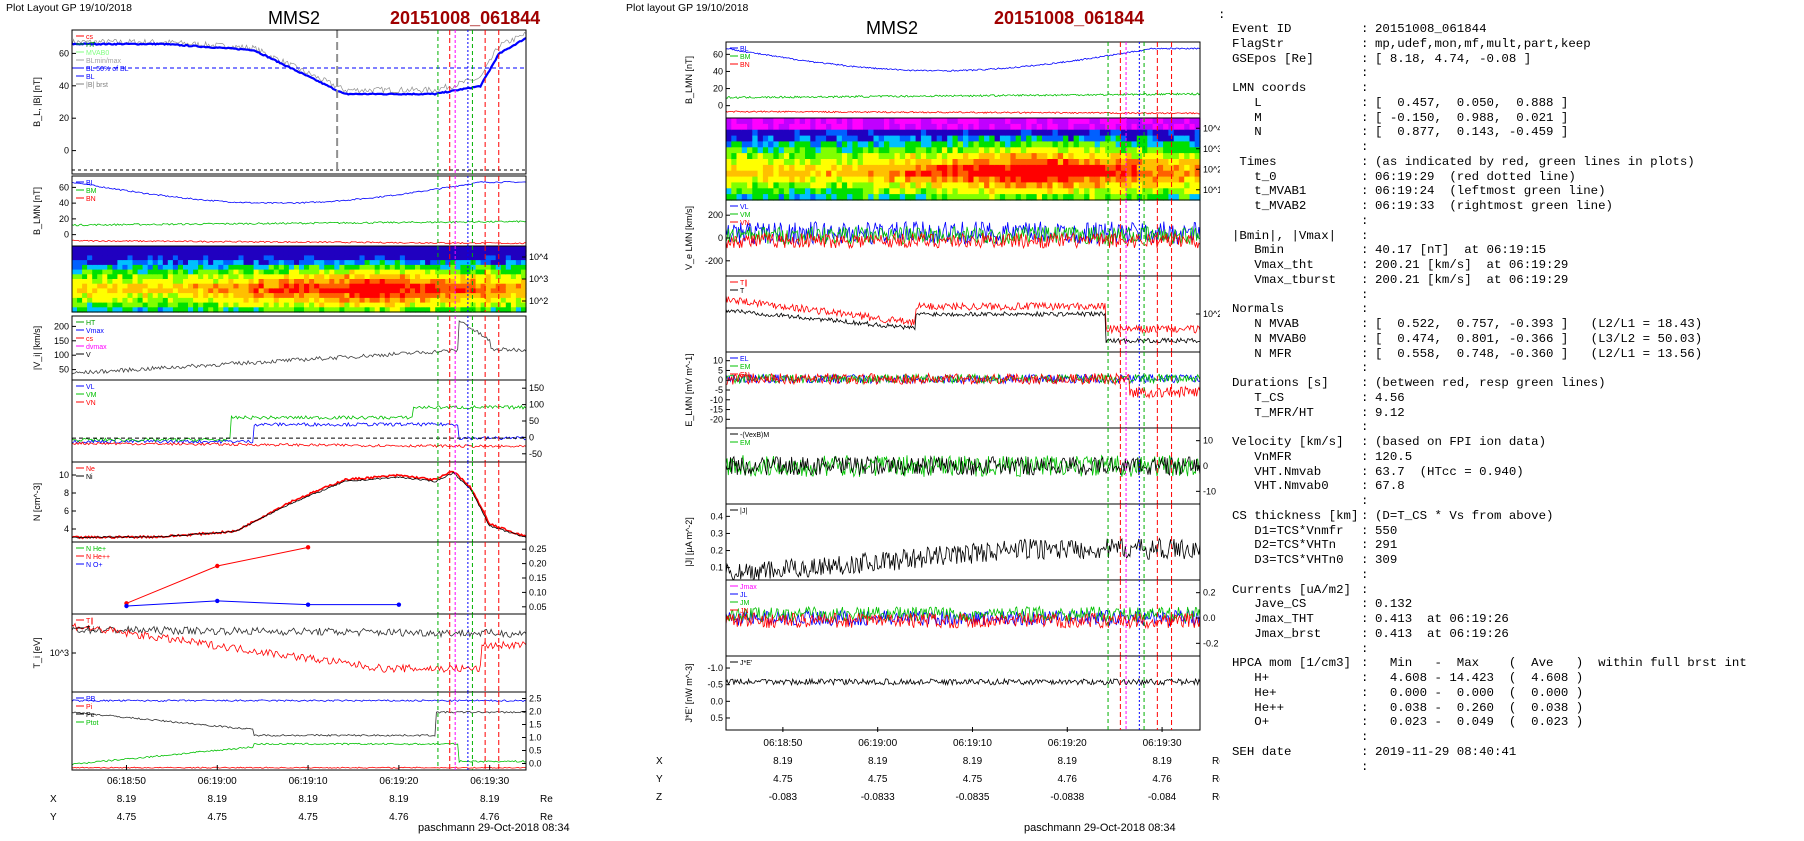  What do you see at coordinates (715, 668) in the screenshot?
I see `middle-je-ytick-label: -1.0` at bounding box center [715, 668].